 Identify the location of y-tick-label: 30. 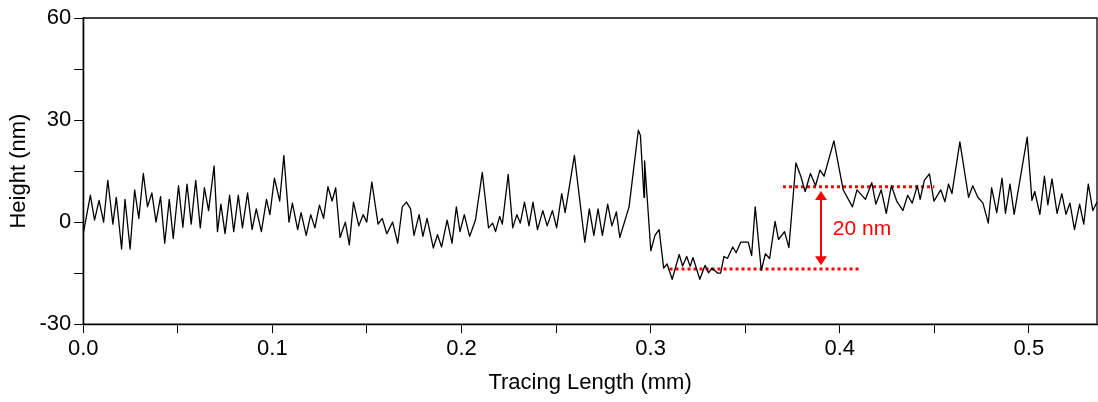
(59, 119).